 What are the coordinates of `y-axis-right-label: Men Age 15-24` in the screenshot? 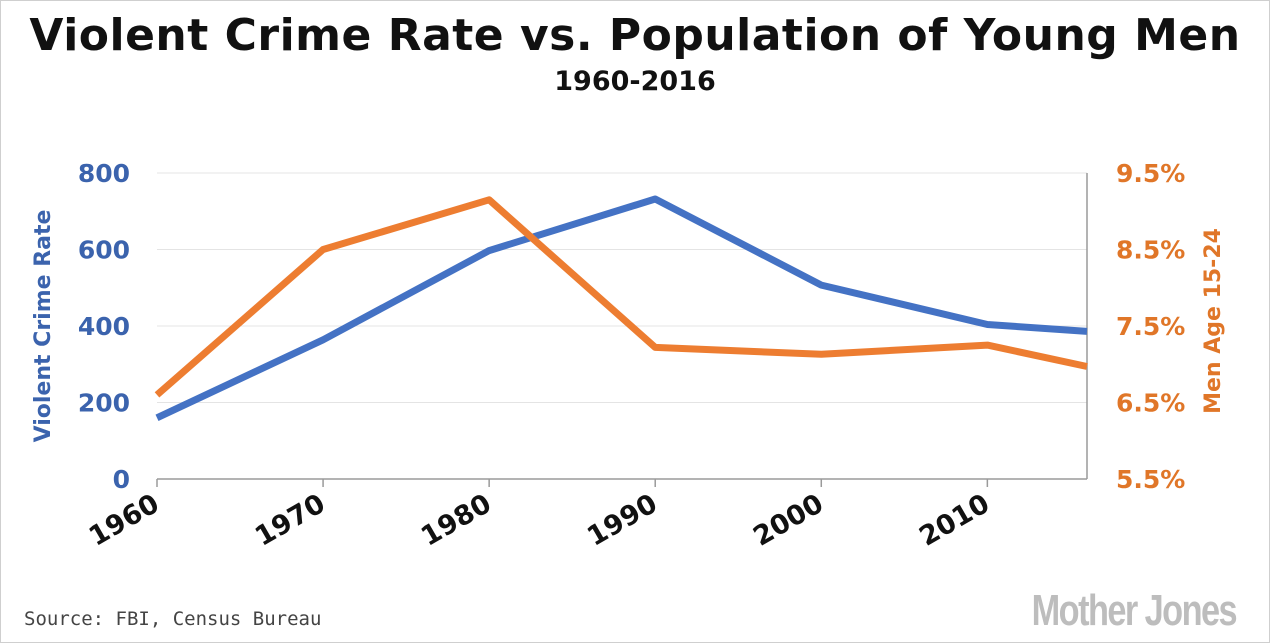 It's located at (1213, 321).